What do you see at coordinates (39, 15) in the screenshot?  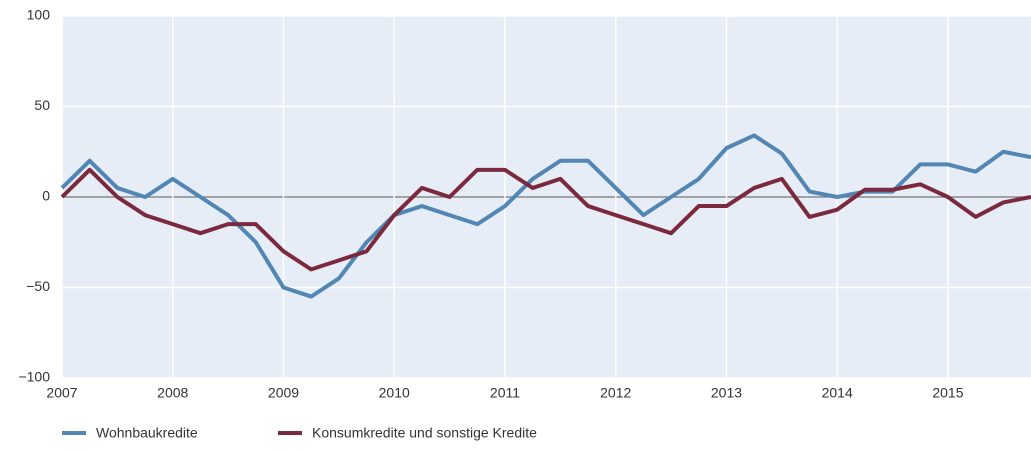 I see `y-tick-label: 100` at bounding box center [39, 15].